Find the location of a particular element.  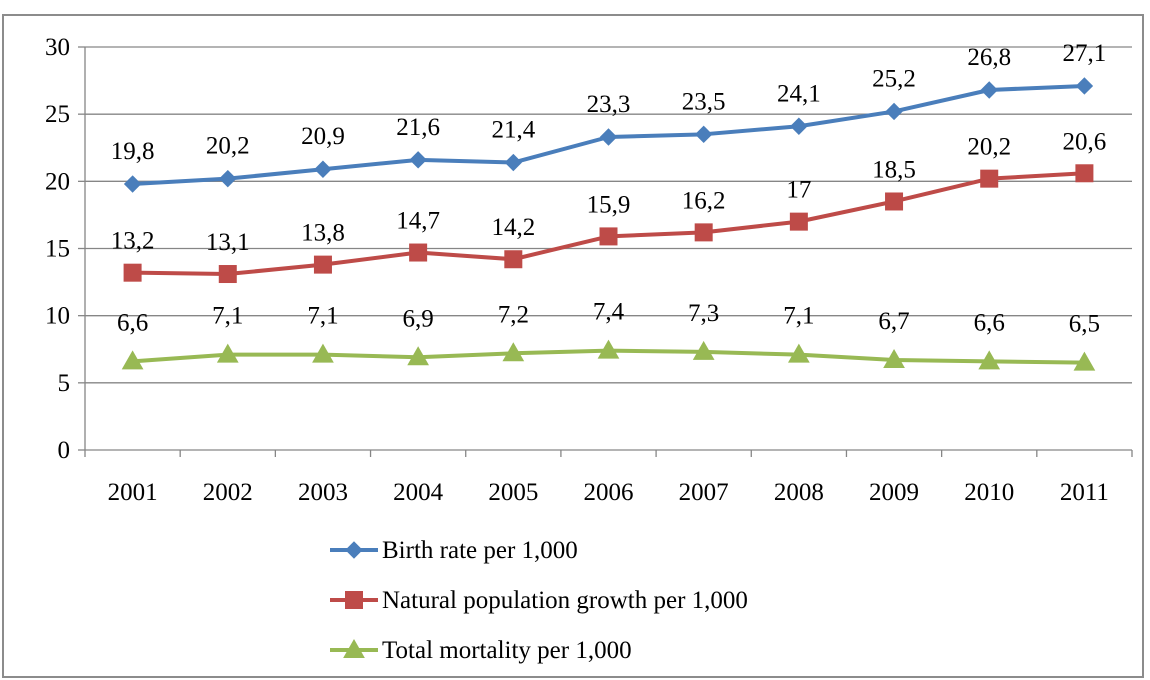

series-0-point-2008 is located at coordinates (799, 126).